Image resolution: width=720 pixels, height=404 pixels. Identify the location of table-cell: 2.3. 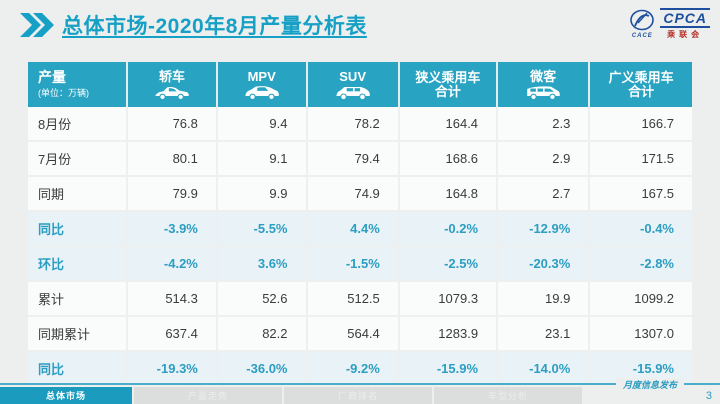
(544, 124).